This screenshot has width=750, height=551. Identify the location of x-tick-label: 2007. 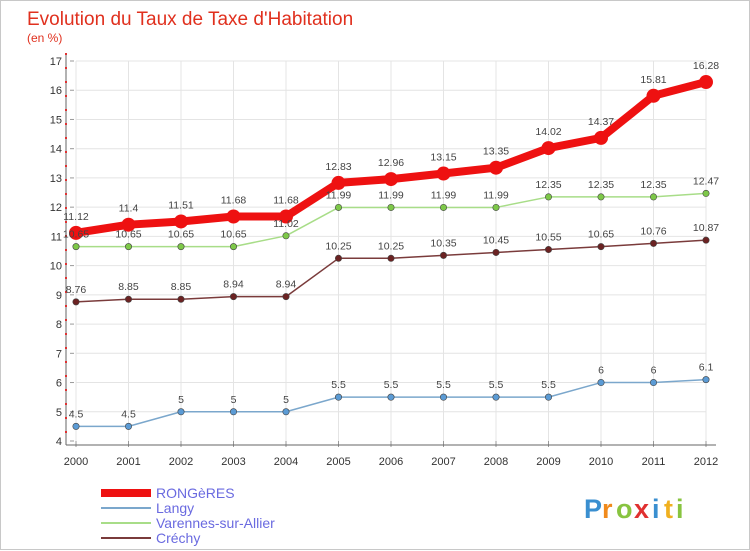
(443, 462).